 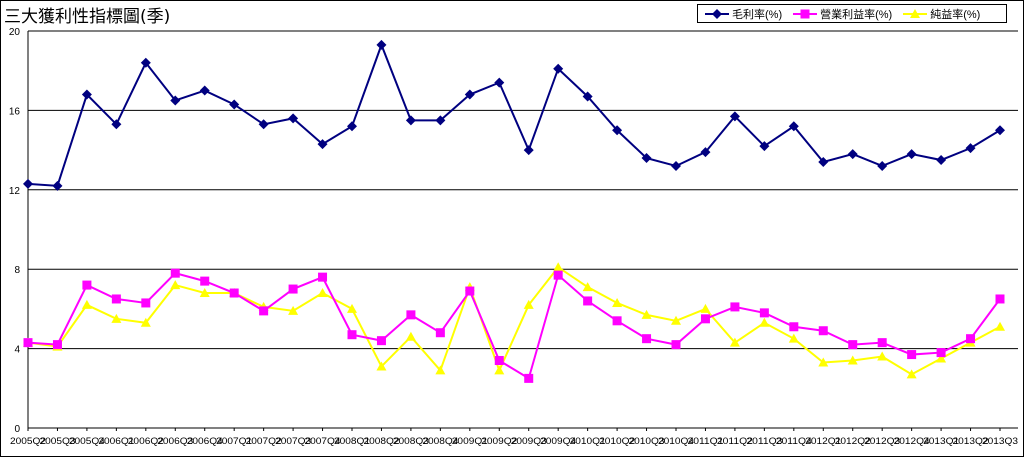 What do you see at coordinates (794, 441) in the screenshot?
I see `x-tick-label: 2011Q4` at bounding box center [794, 441].